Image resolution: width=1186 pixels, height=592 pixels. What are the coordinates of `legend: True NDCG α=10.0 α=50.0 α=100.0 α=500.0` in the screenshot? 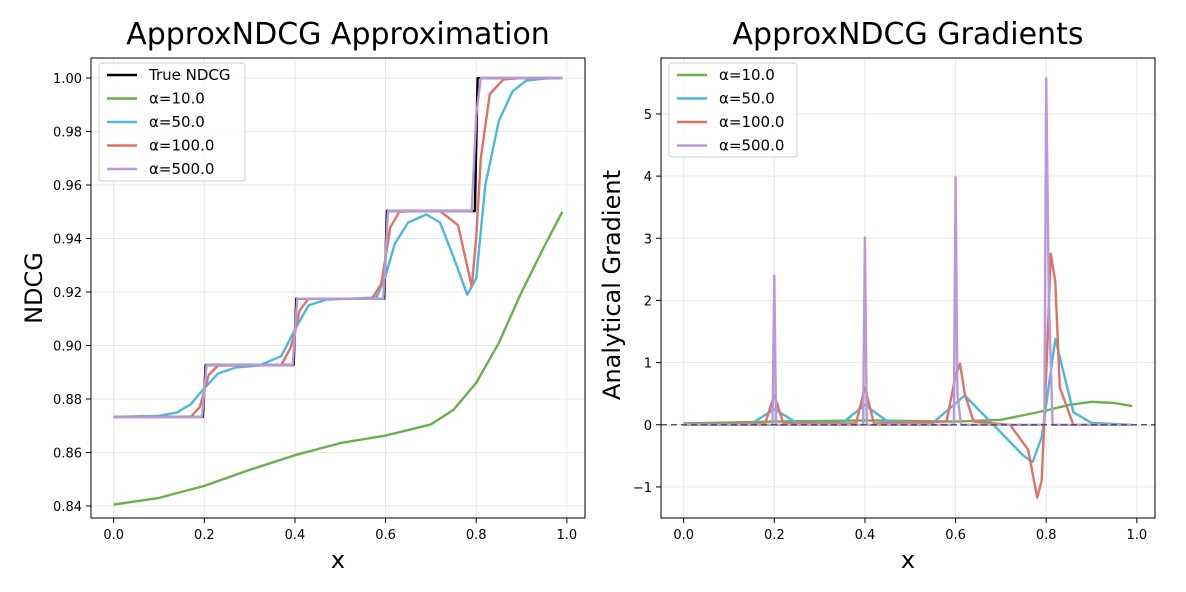 It's located at (172, 122).